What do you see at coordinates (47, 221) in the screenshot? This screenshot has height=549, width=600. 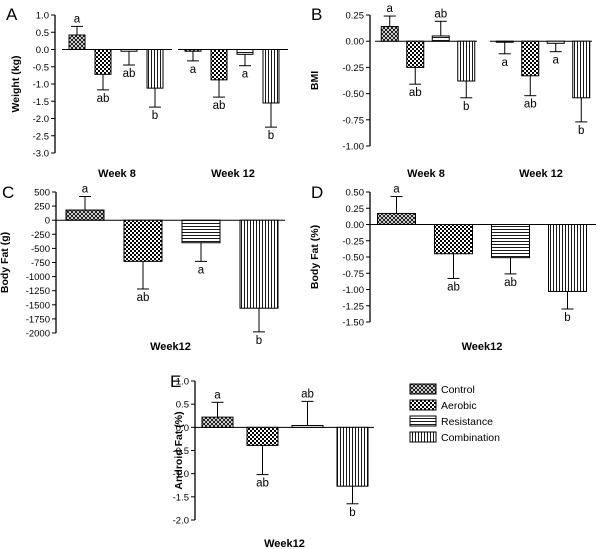 I see `y-tick-label: 0` at bounding box center [47, 221].